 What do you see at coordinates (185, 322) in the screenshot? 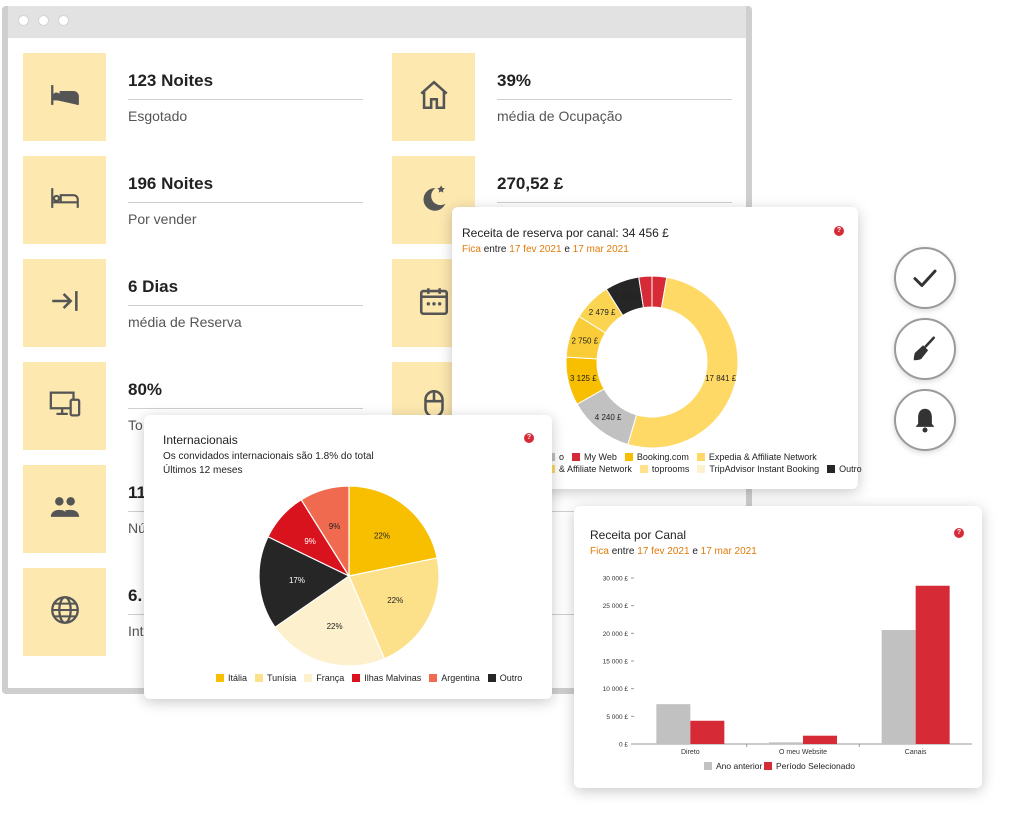
I see `stat-label: média de Reserva` at bounding box center [185, 322].